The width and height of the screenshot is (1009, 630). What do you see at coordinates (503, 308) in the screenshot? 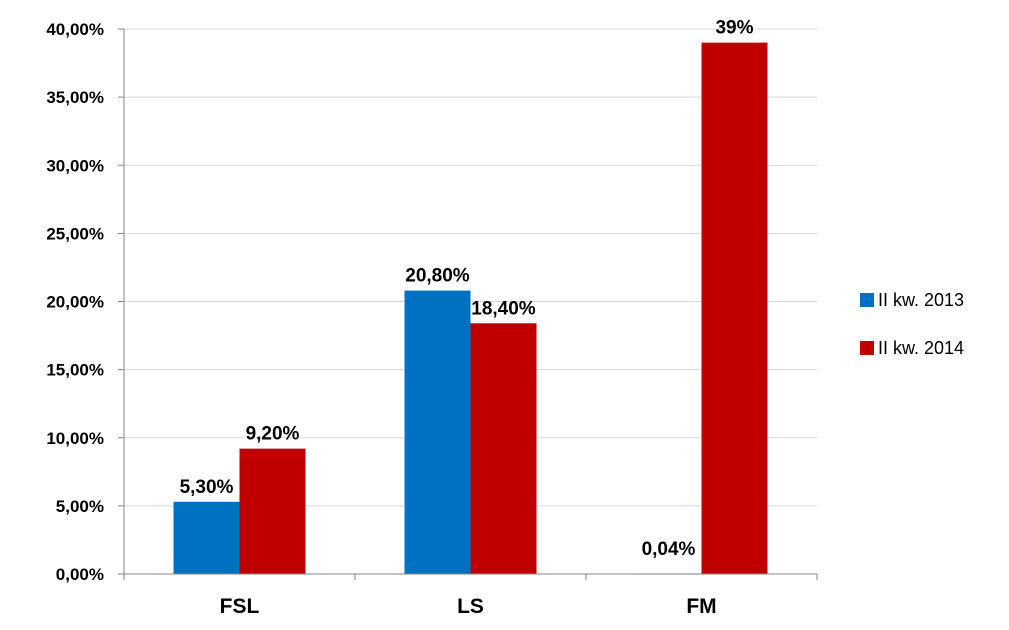
I see `data-label: 18,40%` at bounding box center [503, 308].